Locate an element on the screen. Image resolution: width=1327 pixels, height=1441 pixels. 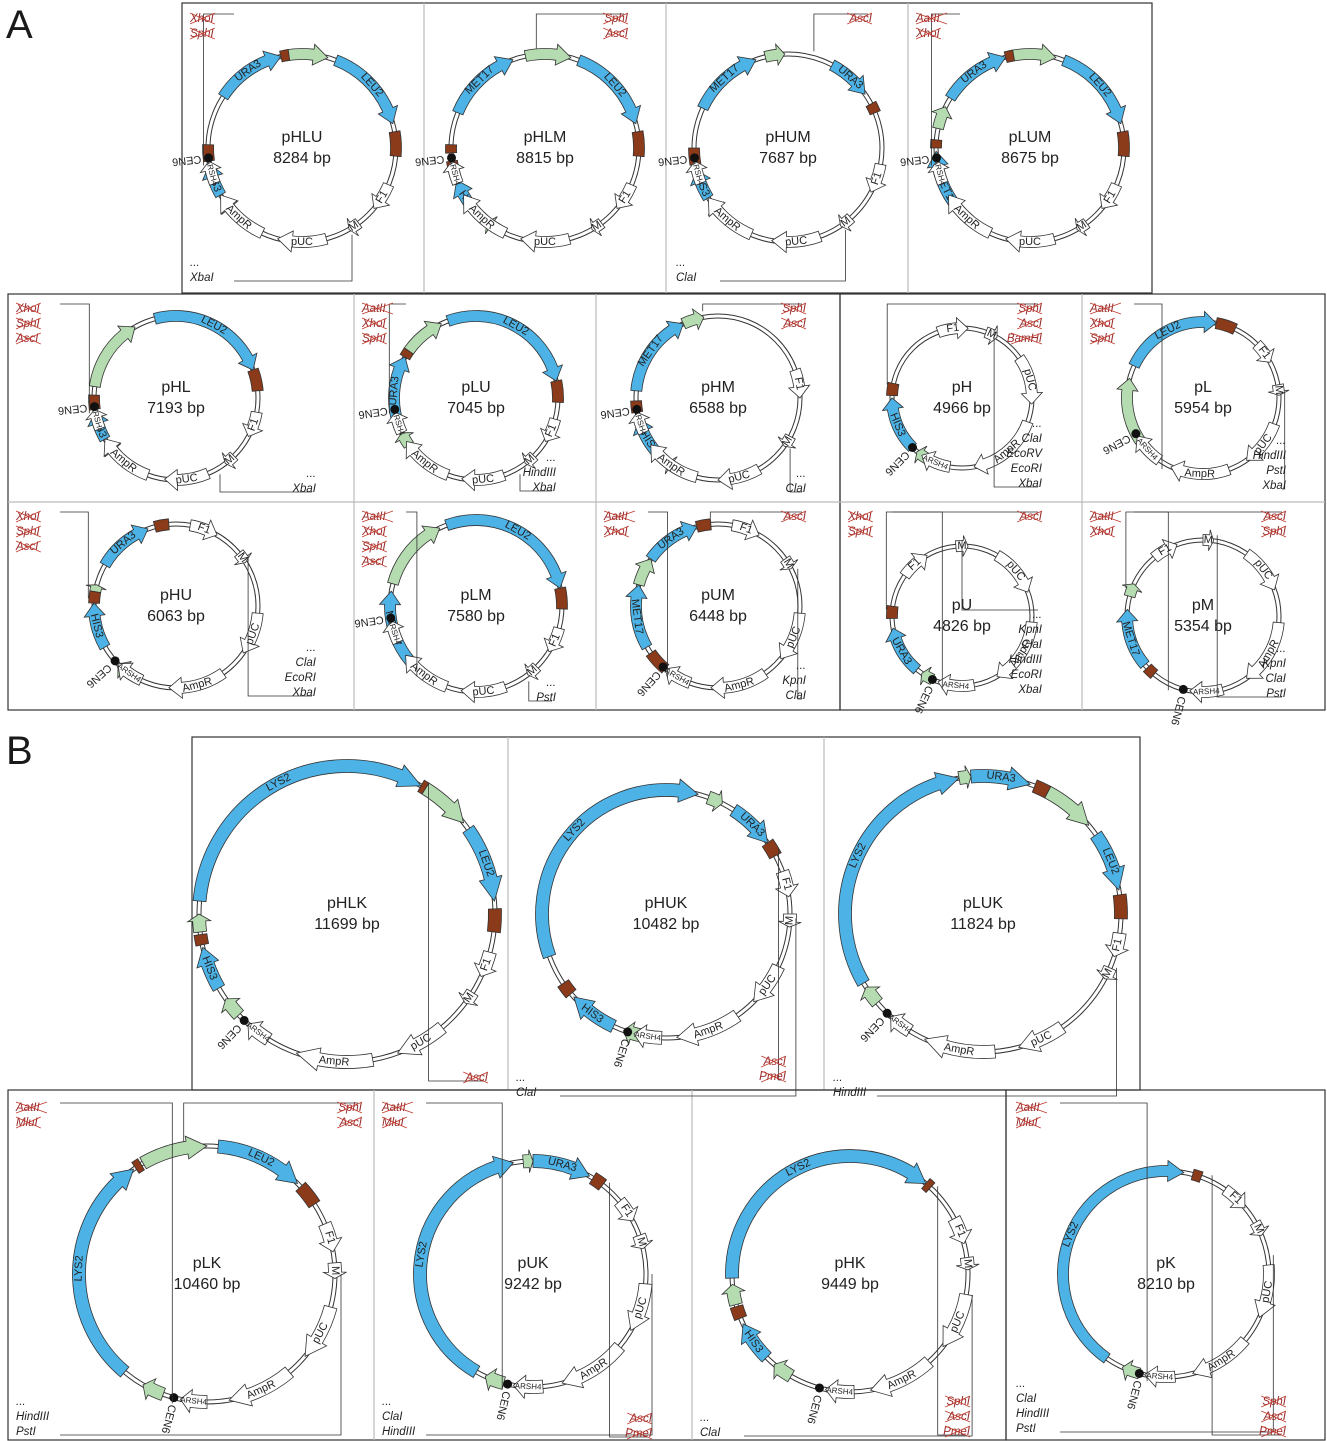
plasmid-name: pUK is located at coordinates (532, 1263).